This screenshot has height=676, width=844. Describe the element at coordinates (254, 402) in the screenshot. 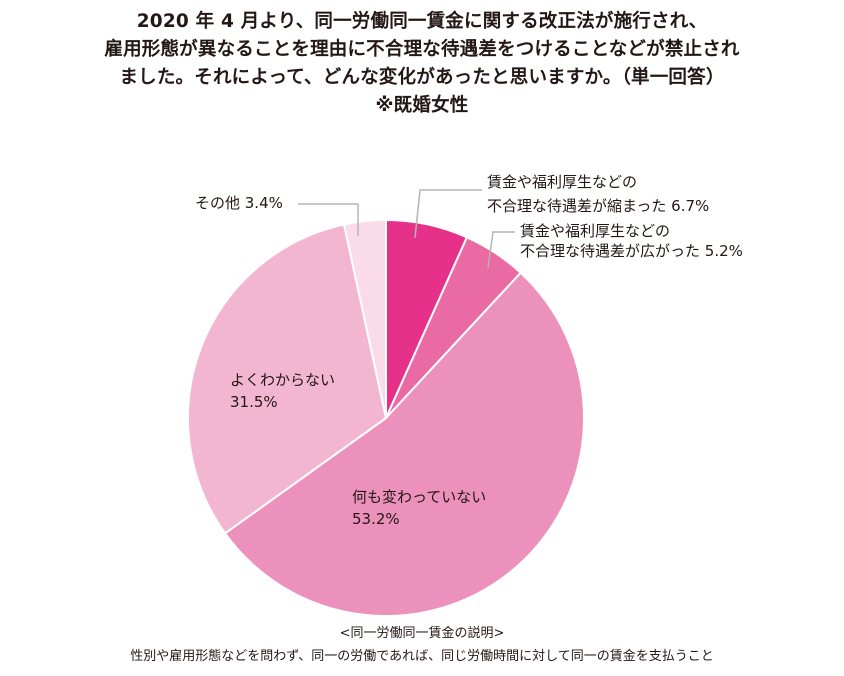

I see `slice-label-4-line-2: 31.5%` at that location.